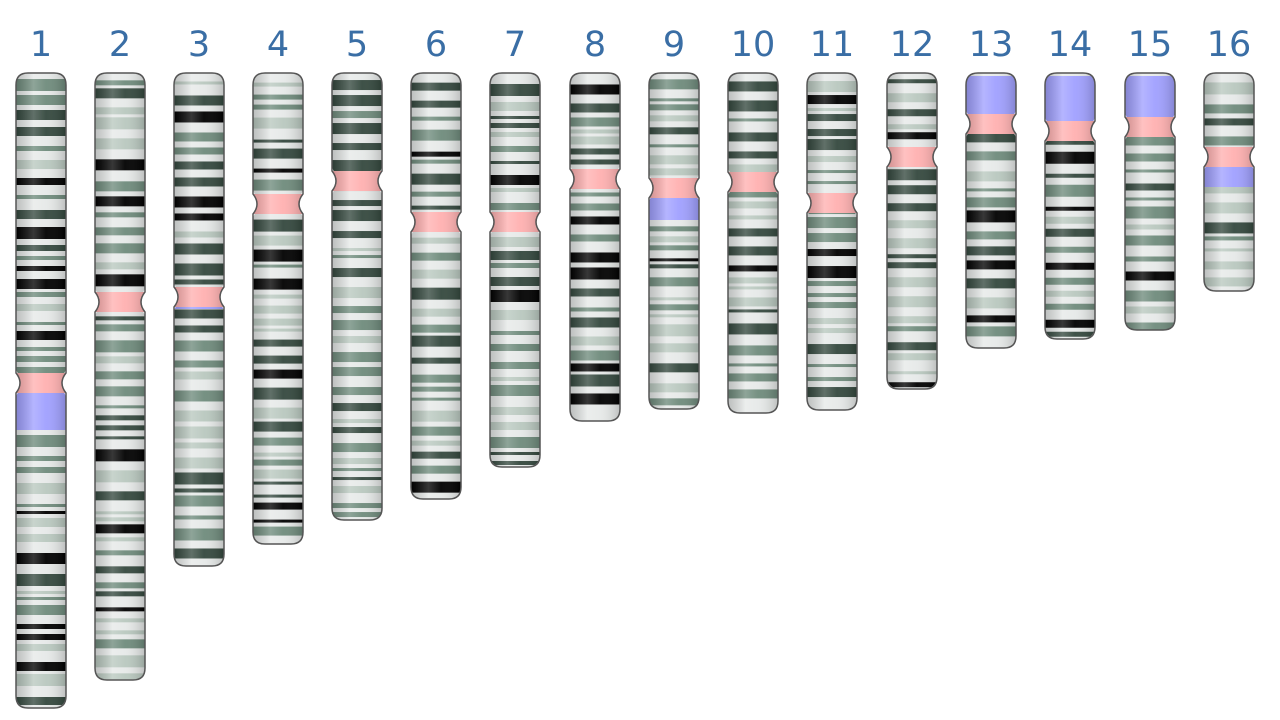 The image size is (1280, 720). What do you see at coordinates (753, 45) in the screenshot?
I see `chromosome-label: 10` at bounding box center [753, 45].